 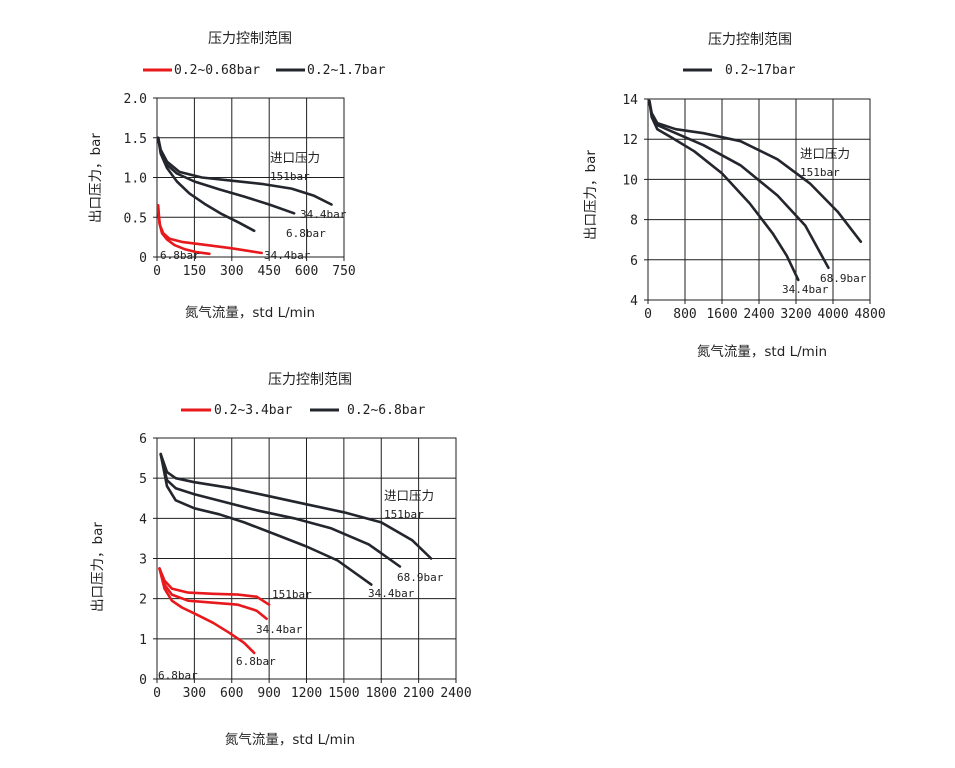 What do you see at coordinates (194, 271) in the screenshot?
I see `x-tick-label: 150` at bounding box center [194, 271].